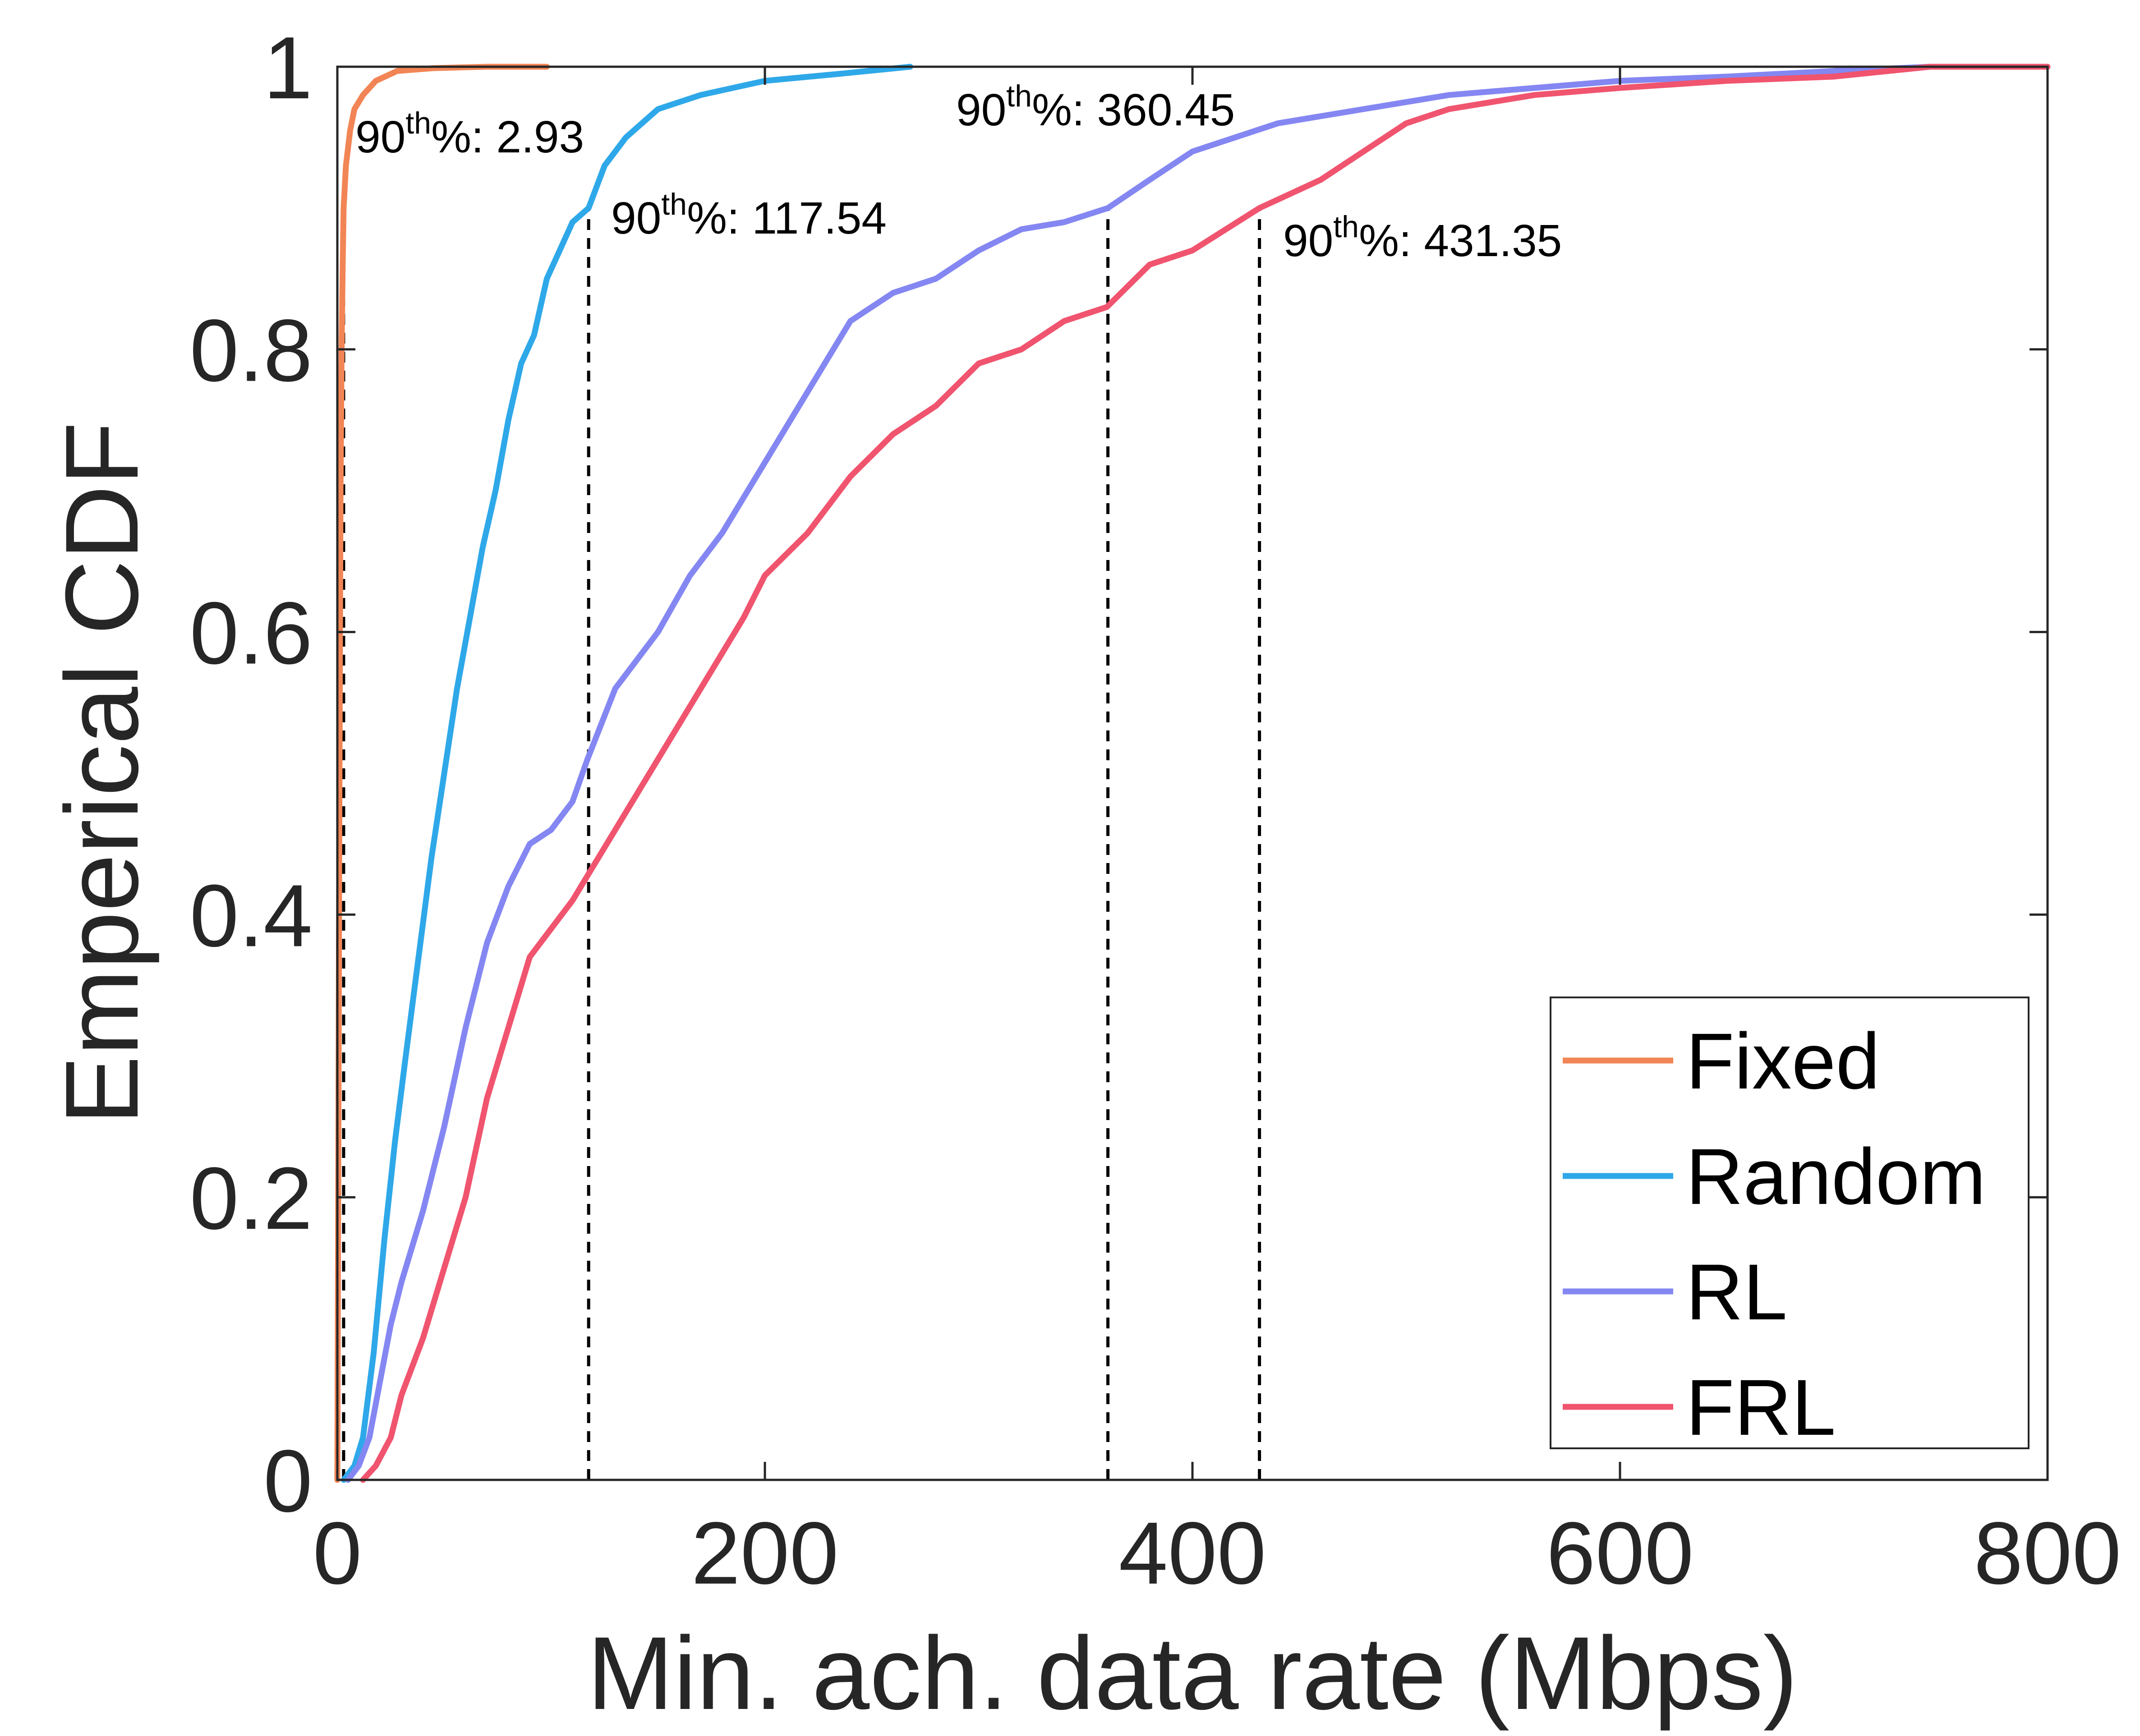 Image resolution: width=2140 pixels, height=1736 pixels. I want to click on legend: Fixed Random RL FRL, so click(1790, 1224).